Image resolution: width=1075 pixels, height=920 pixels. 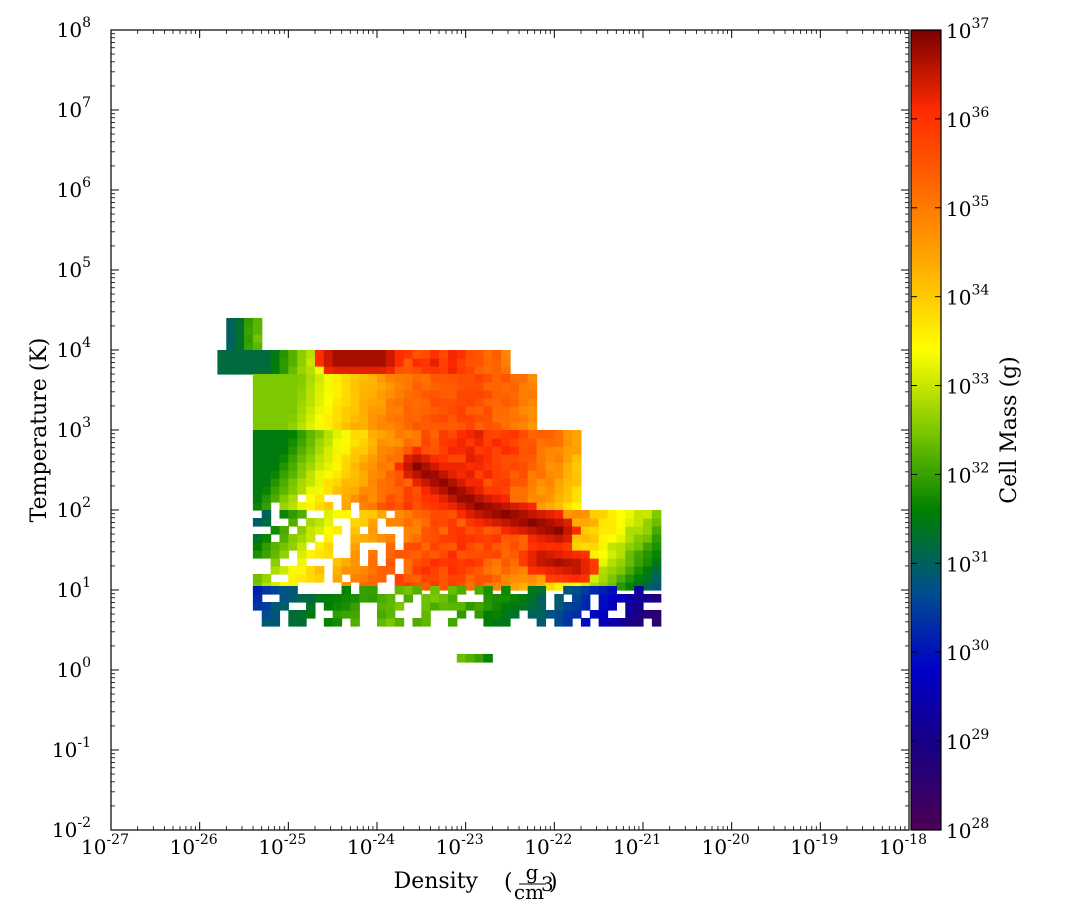 What do you see at coordinates (371, 845) in the screenshot?
I see `x-tick-label: 10-24` at bounding box center [371, 845].